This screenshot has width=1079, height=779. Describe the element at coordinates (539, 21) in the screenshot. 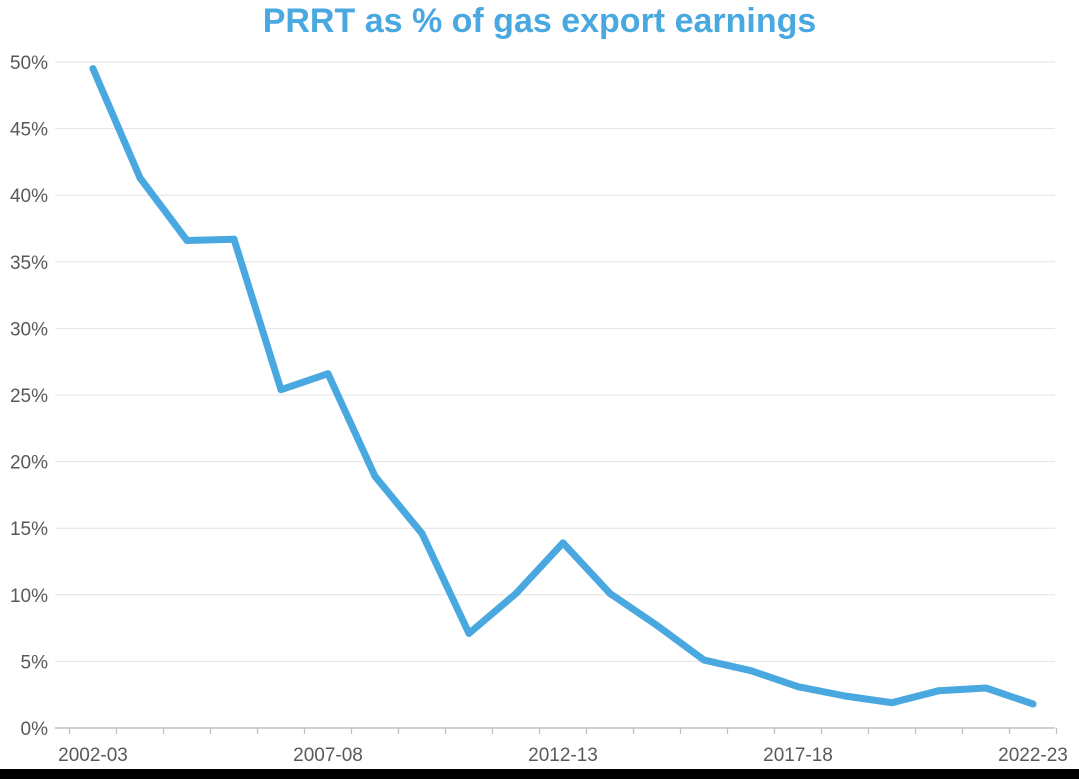

I see `chart-title: PRRT as % of gas export earnings` at that location.